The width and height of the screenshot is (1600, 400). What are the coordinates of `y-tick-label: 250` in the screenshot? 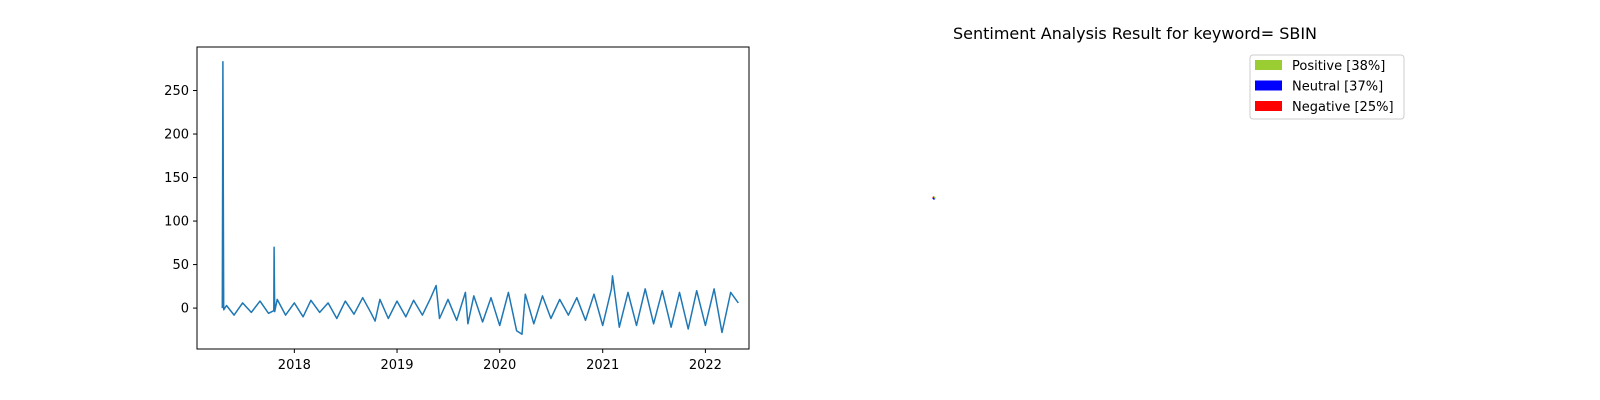 It's located at (176, 91).